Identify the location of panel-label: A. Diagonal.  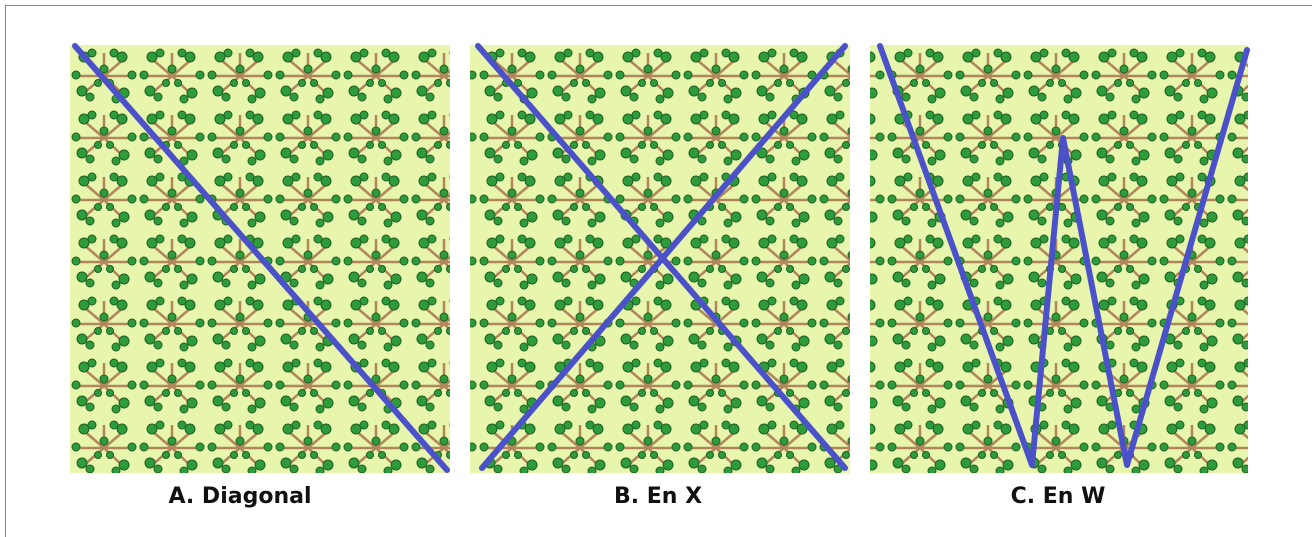
(239, 496).